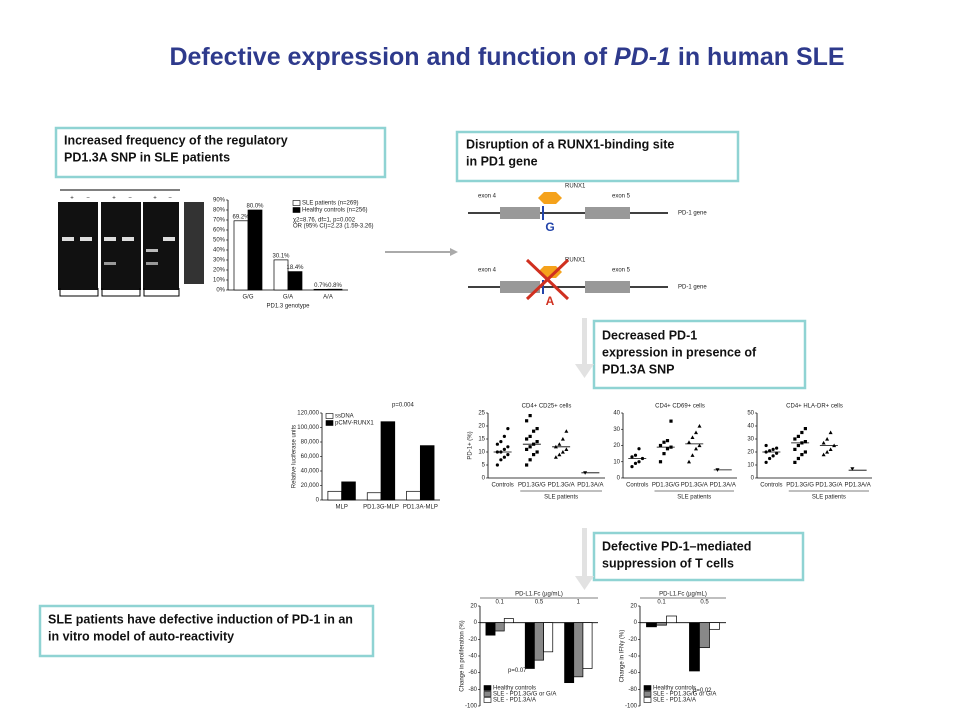  I want to click on y-tick-label: 20%, so click(219, 271).